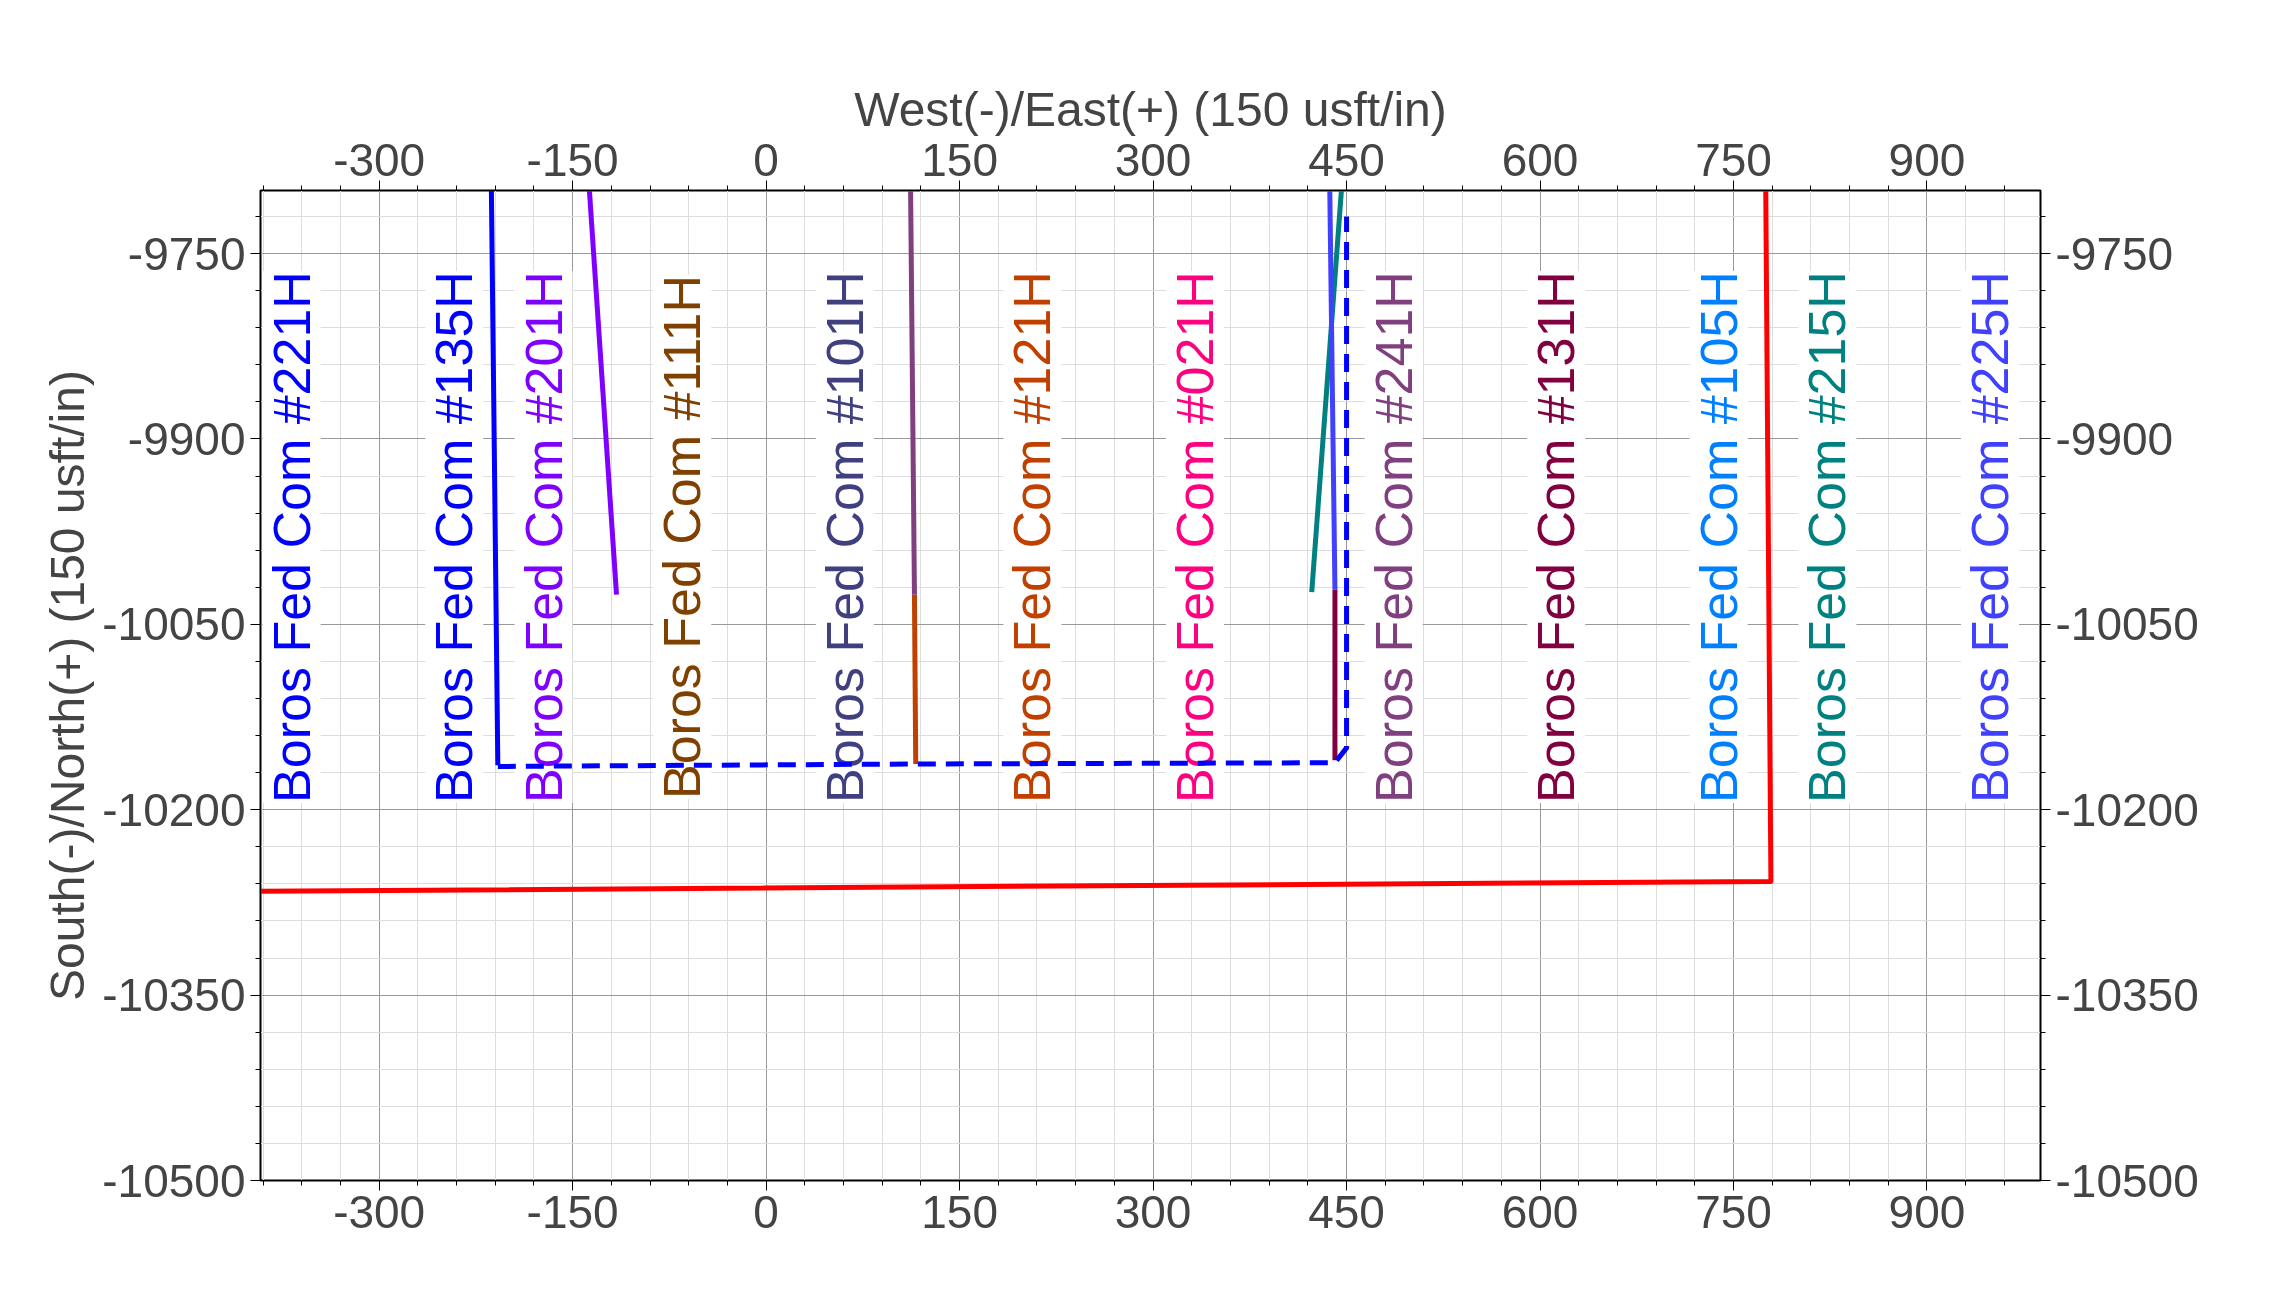 Image resolution: width=2280 pixels, height=1292 pixels. What do you see at coordinates (572, 159) in the screenshot?
I see `x-tick-label: -150` at bounding box center [572, 159].